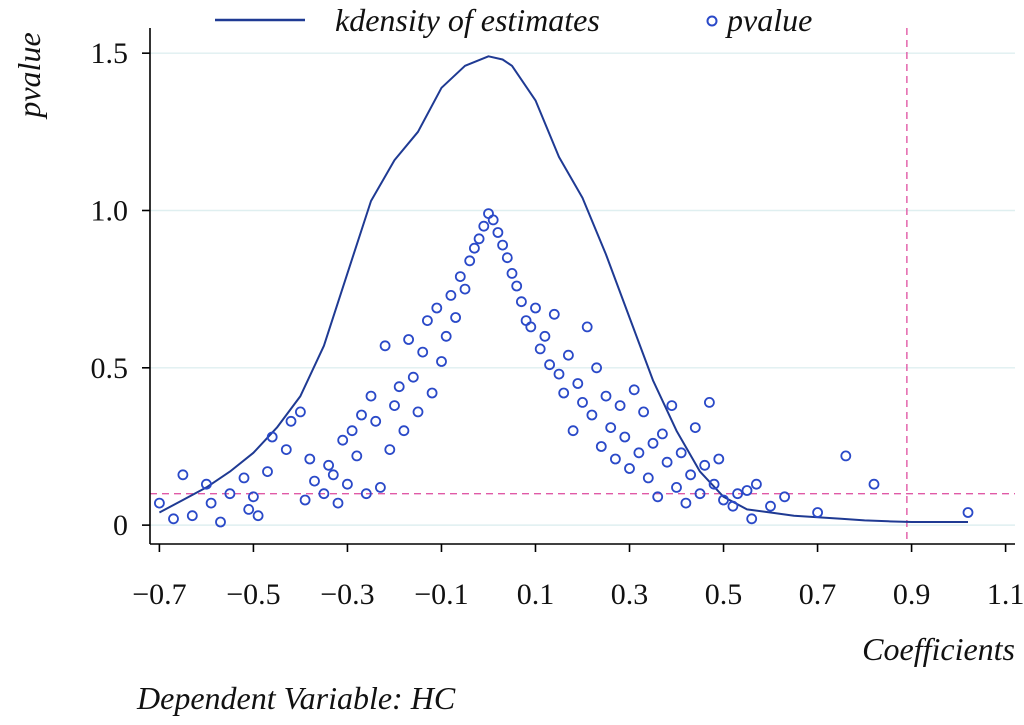 This screenshot has height=725, width=1024. What do you see at coordinates (467, 20) in the screenshot?
I see `legend-label-kdensity: kdensity of estimates` at bounding box center [467, 20].